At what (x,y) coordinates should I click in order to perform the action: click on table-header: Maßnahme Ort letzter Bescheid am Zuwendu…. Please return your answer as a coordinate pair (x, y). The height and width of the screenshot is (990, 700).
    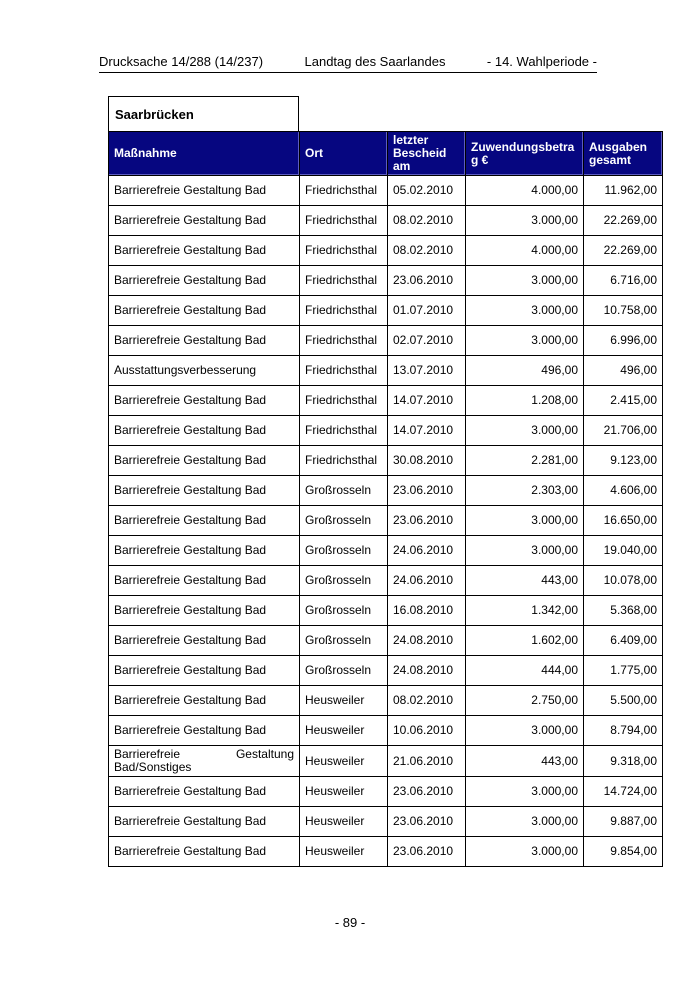
    Looking at the image, I should click on (385, 153).